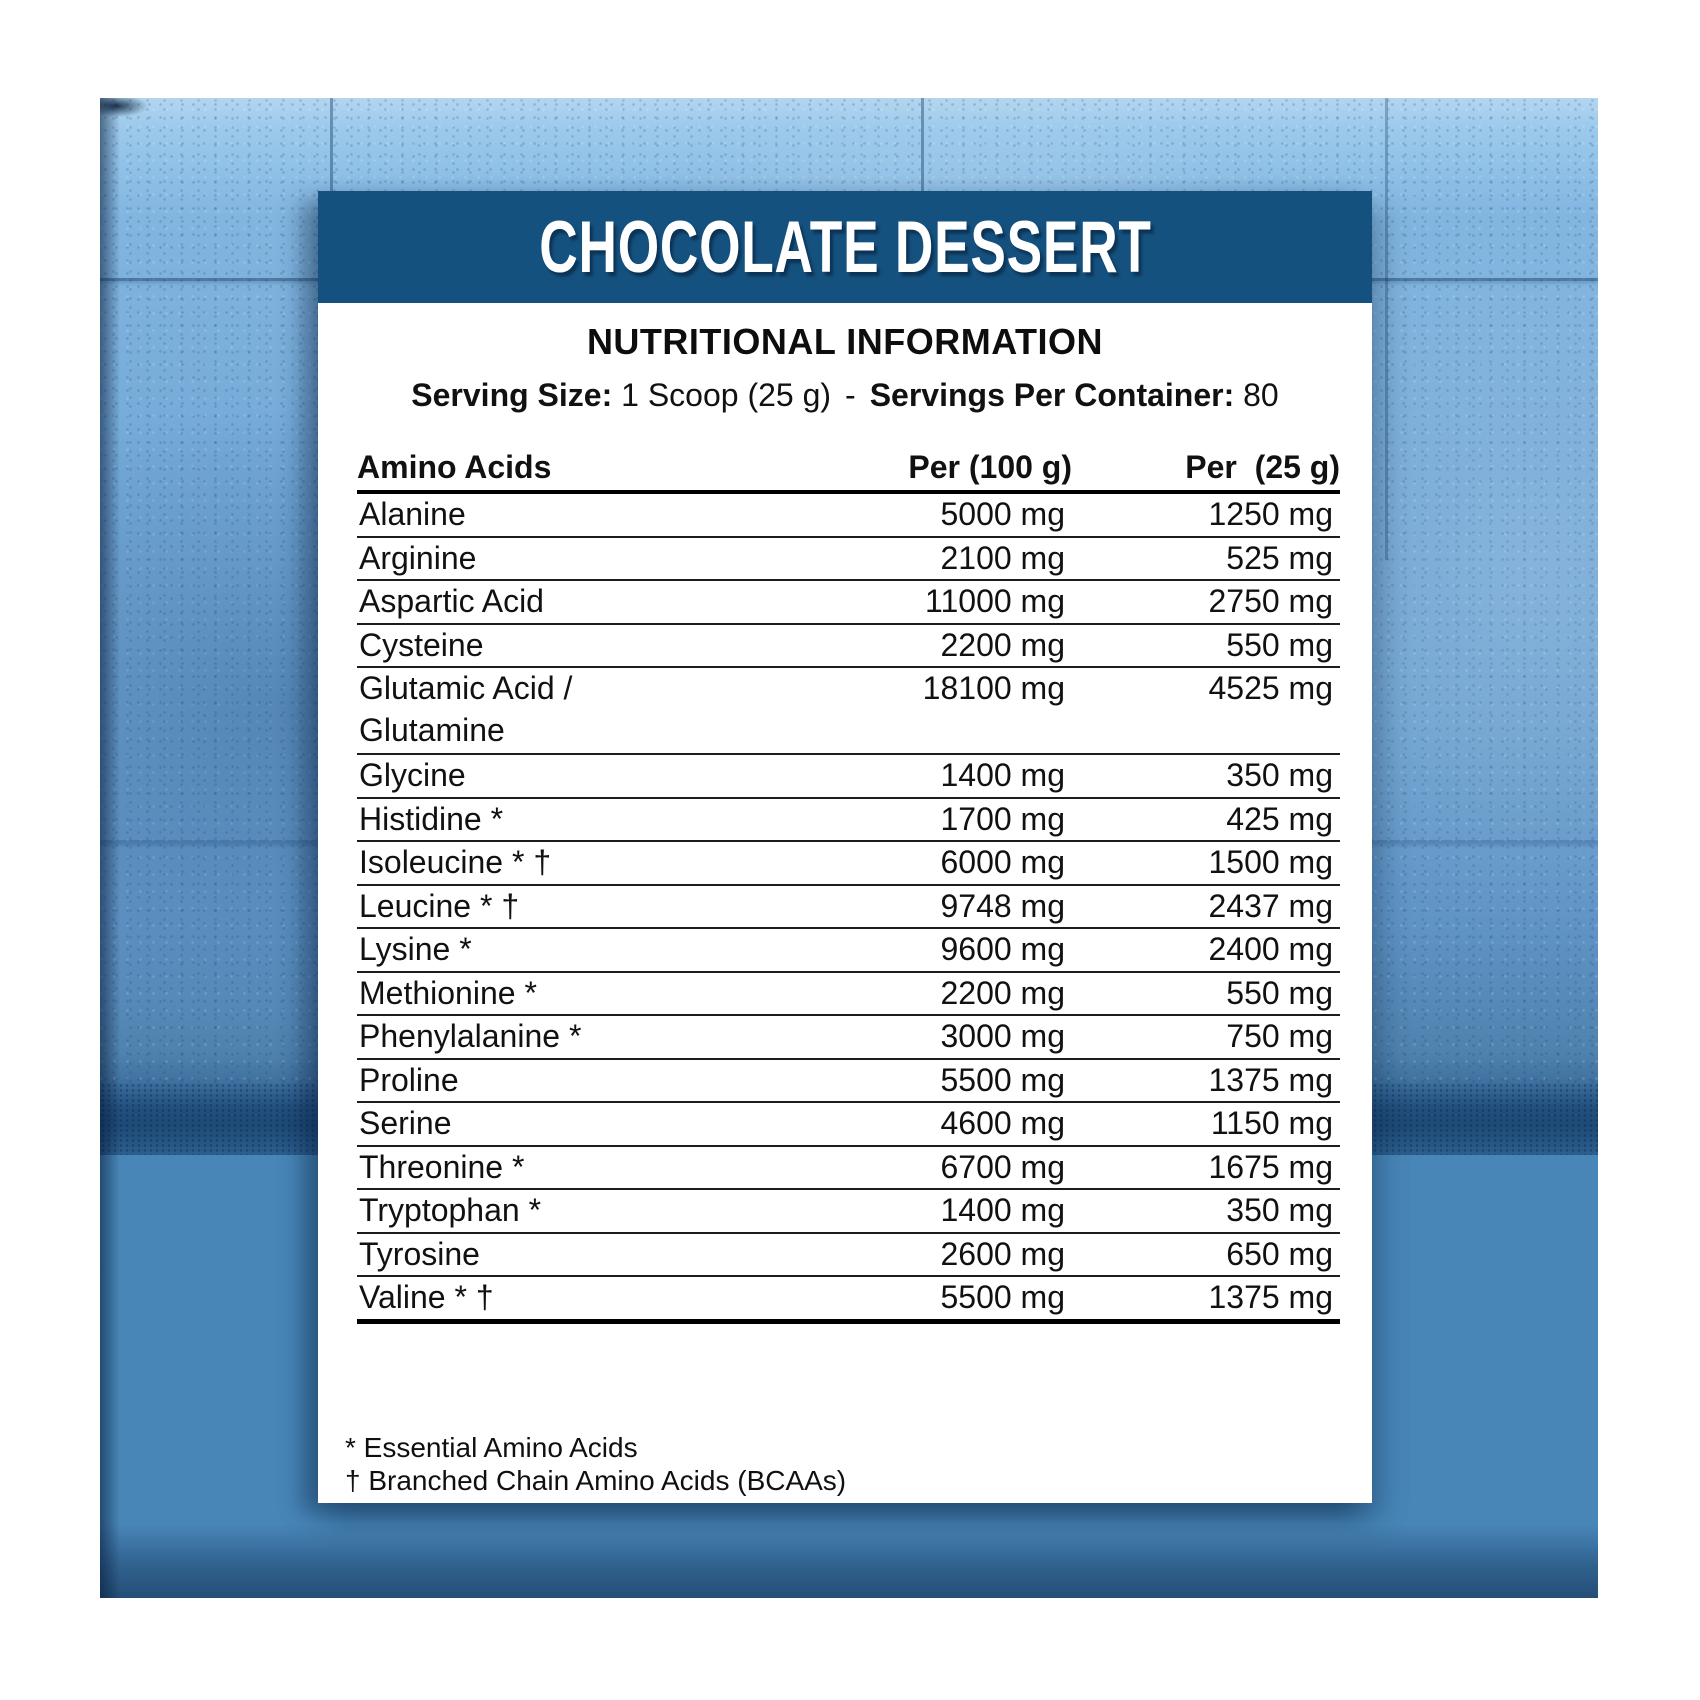 The height and width of the screenshot is (1700, 1700). What do you see at coordinates (454, 467) in the screenshot?
I see `column-header-amino-acids: Amino Acids` at bounding box center [454, 467].